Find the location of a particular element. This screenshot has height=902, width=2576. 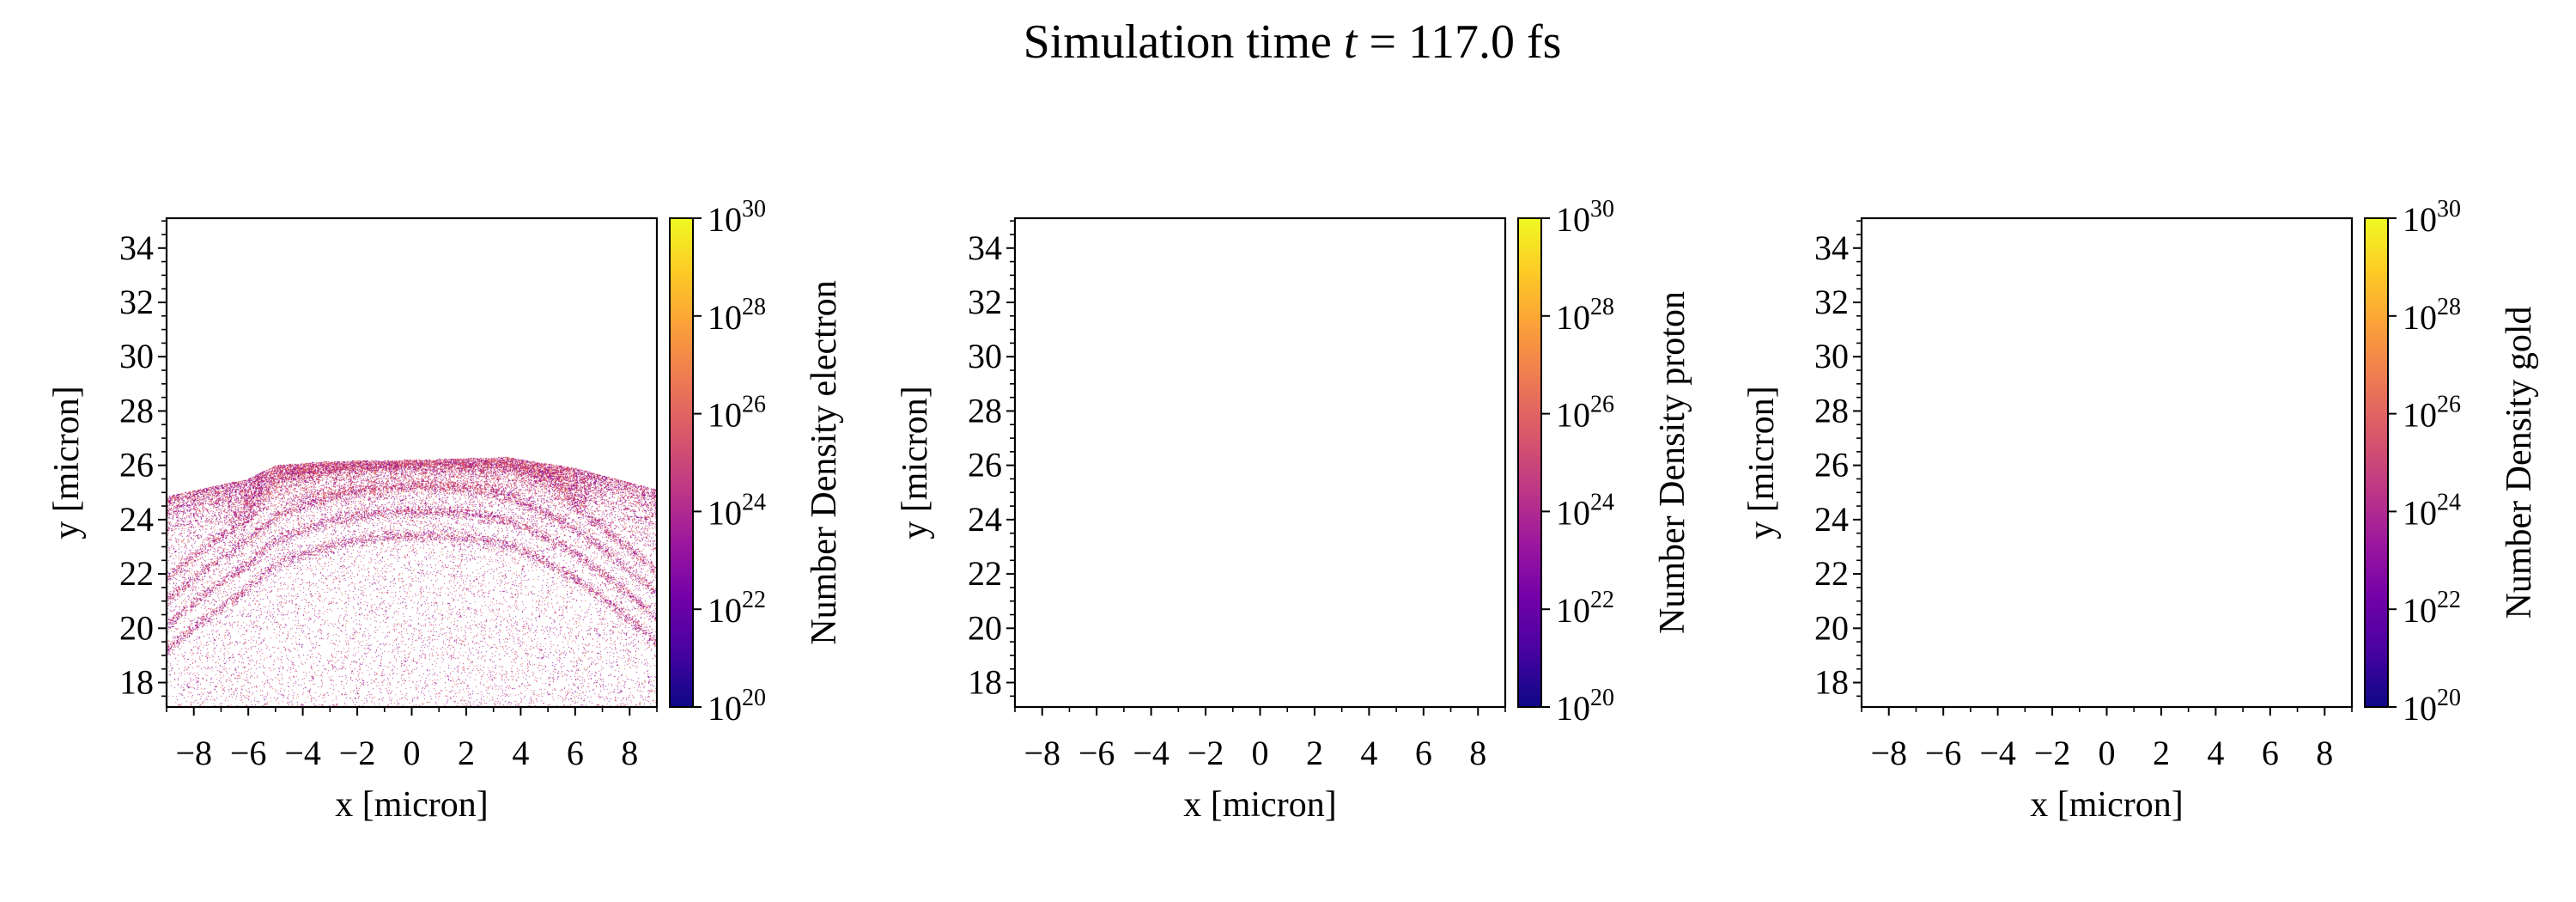

colorbar is located at coordinates (1529, 462).